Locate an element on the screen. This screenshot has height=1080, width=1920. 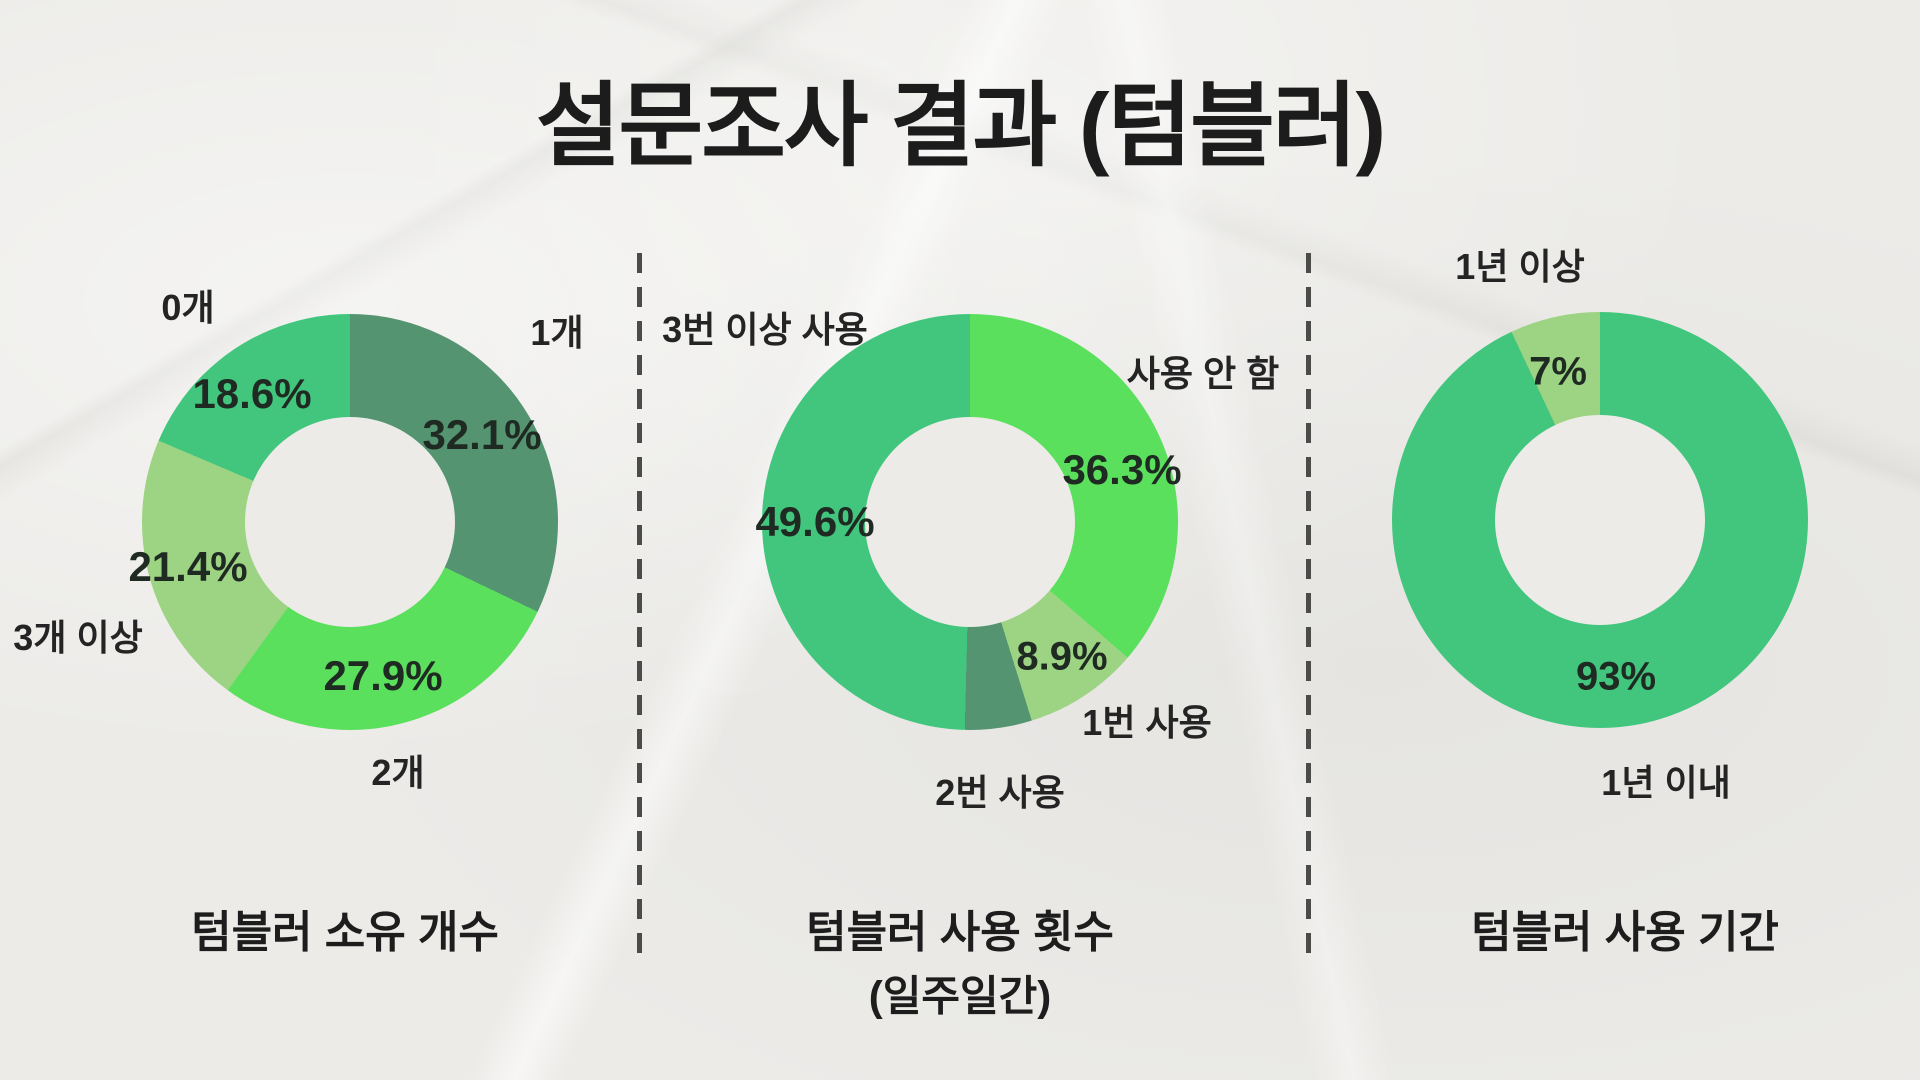
slice-label-1use: 1번 사용 is located at coordinates (1147, 722).